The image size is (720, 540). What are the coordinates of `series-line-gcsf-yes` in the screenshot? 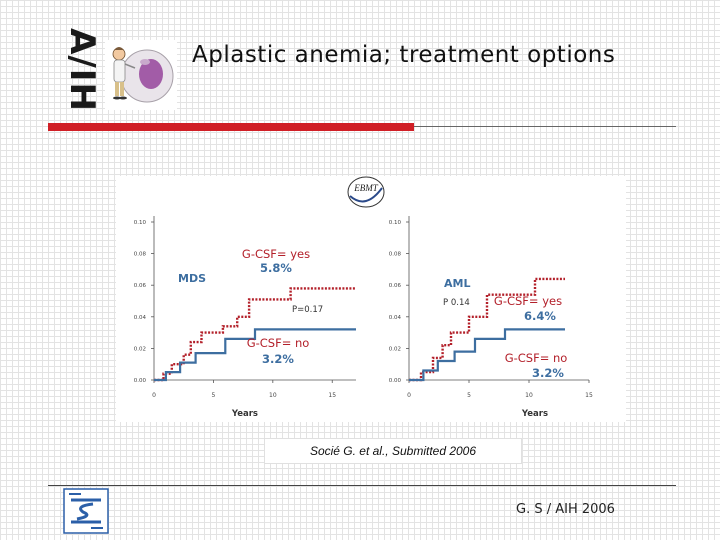 It's located at (487, 329).